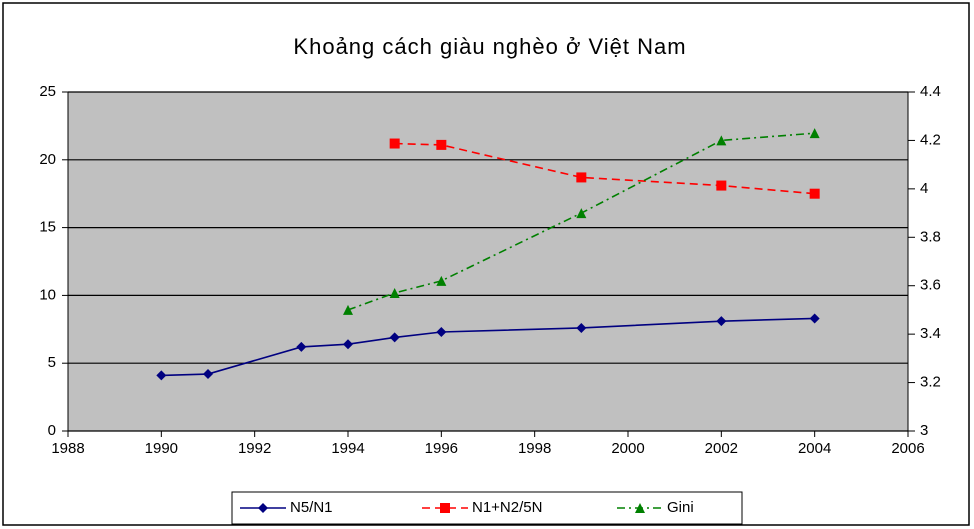 This screenshot has width=974, height=529. Describe the element at coordinates (930, 382) in the screenshot. I see `y2-tick-label: 3.2` at that location.